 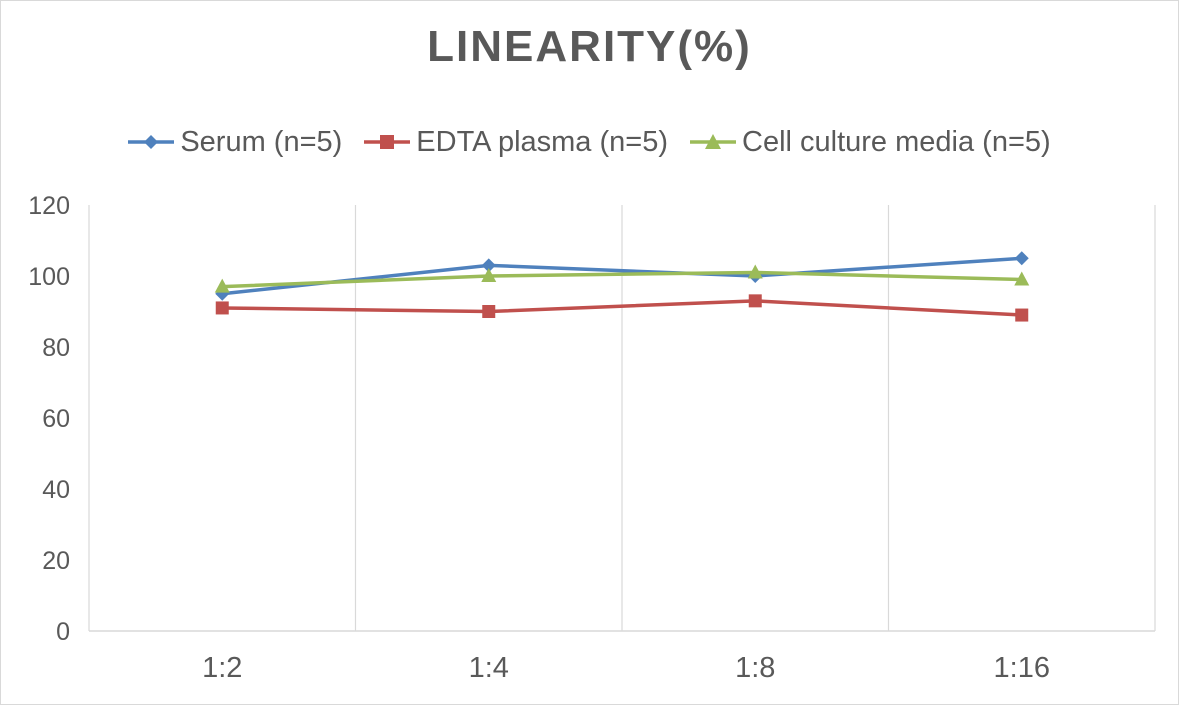 What do you see at coordinates (56, 348) in the screenshot?
I see `y-tick-label: 80` at bounding box center [56, 348].